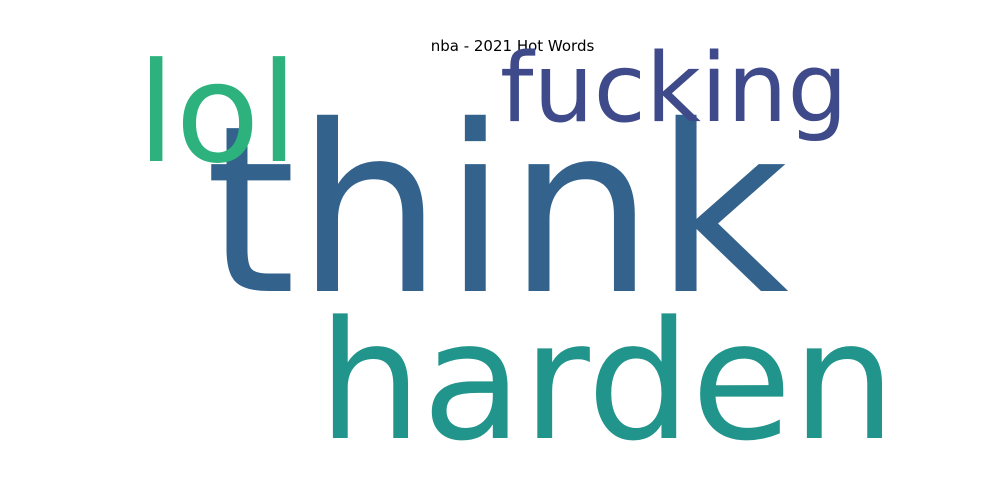 The image size is (1000, 500). Describe the element at coordinates (674, 89) in the screenshot. I see `word-fucking: fucking` at that location.